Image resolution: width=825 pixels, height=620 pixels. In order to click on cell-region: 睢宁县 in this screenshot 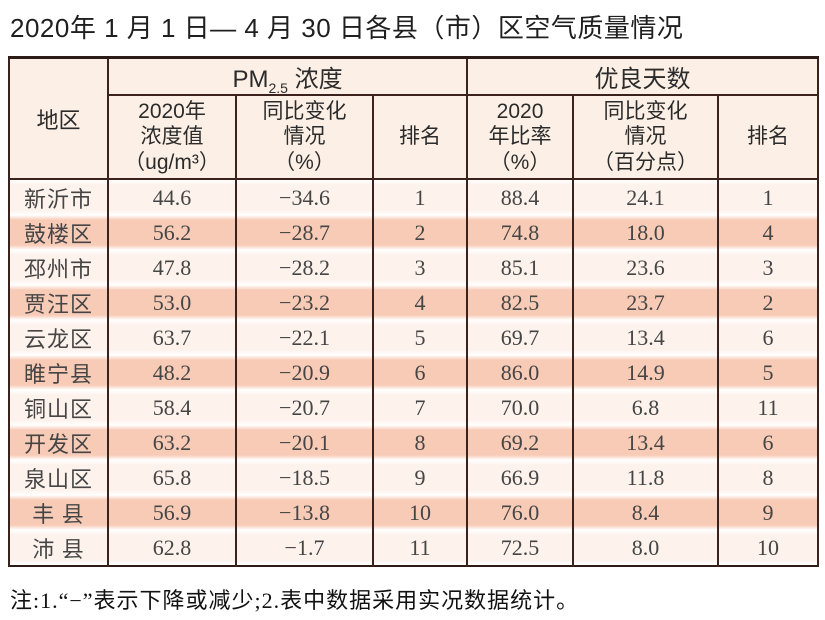, I will do `click(58, 372)`.